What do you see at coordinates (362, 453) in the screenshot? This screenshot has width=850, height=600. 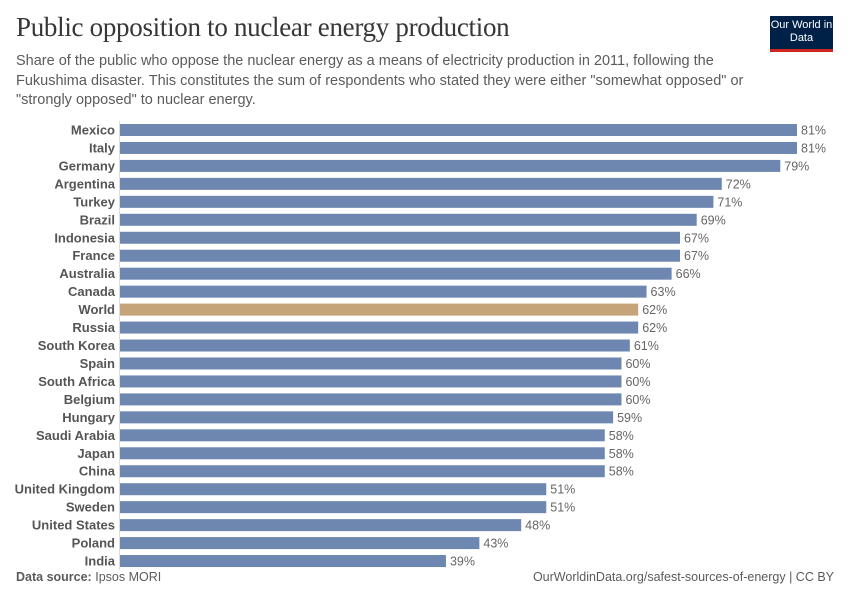 I see `bar-japan` at bounding box center [362, 453].